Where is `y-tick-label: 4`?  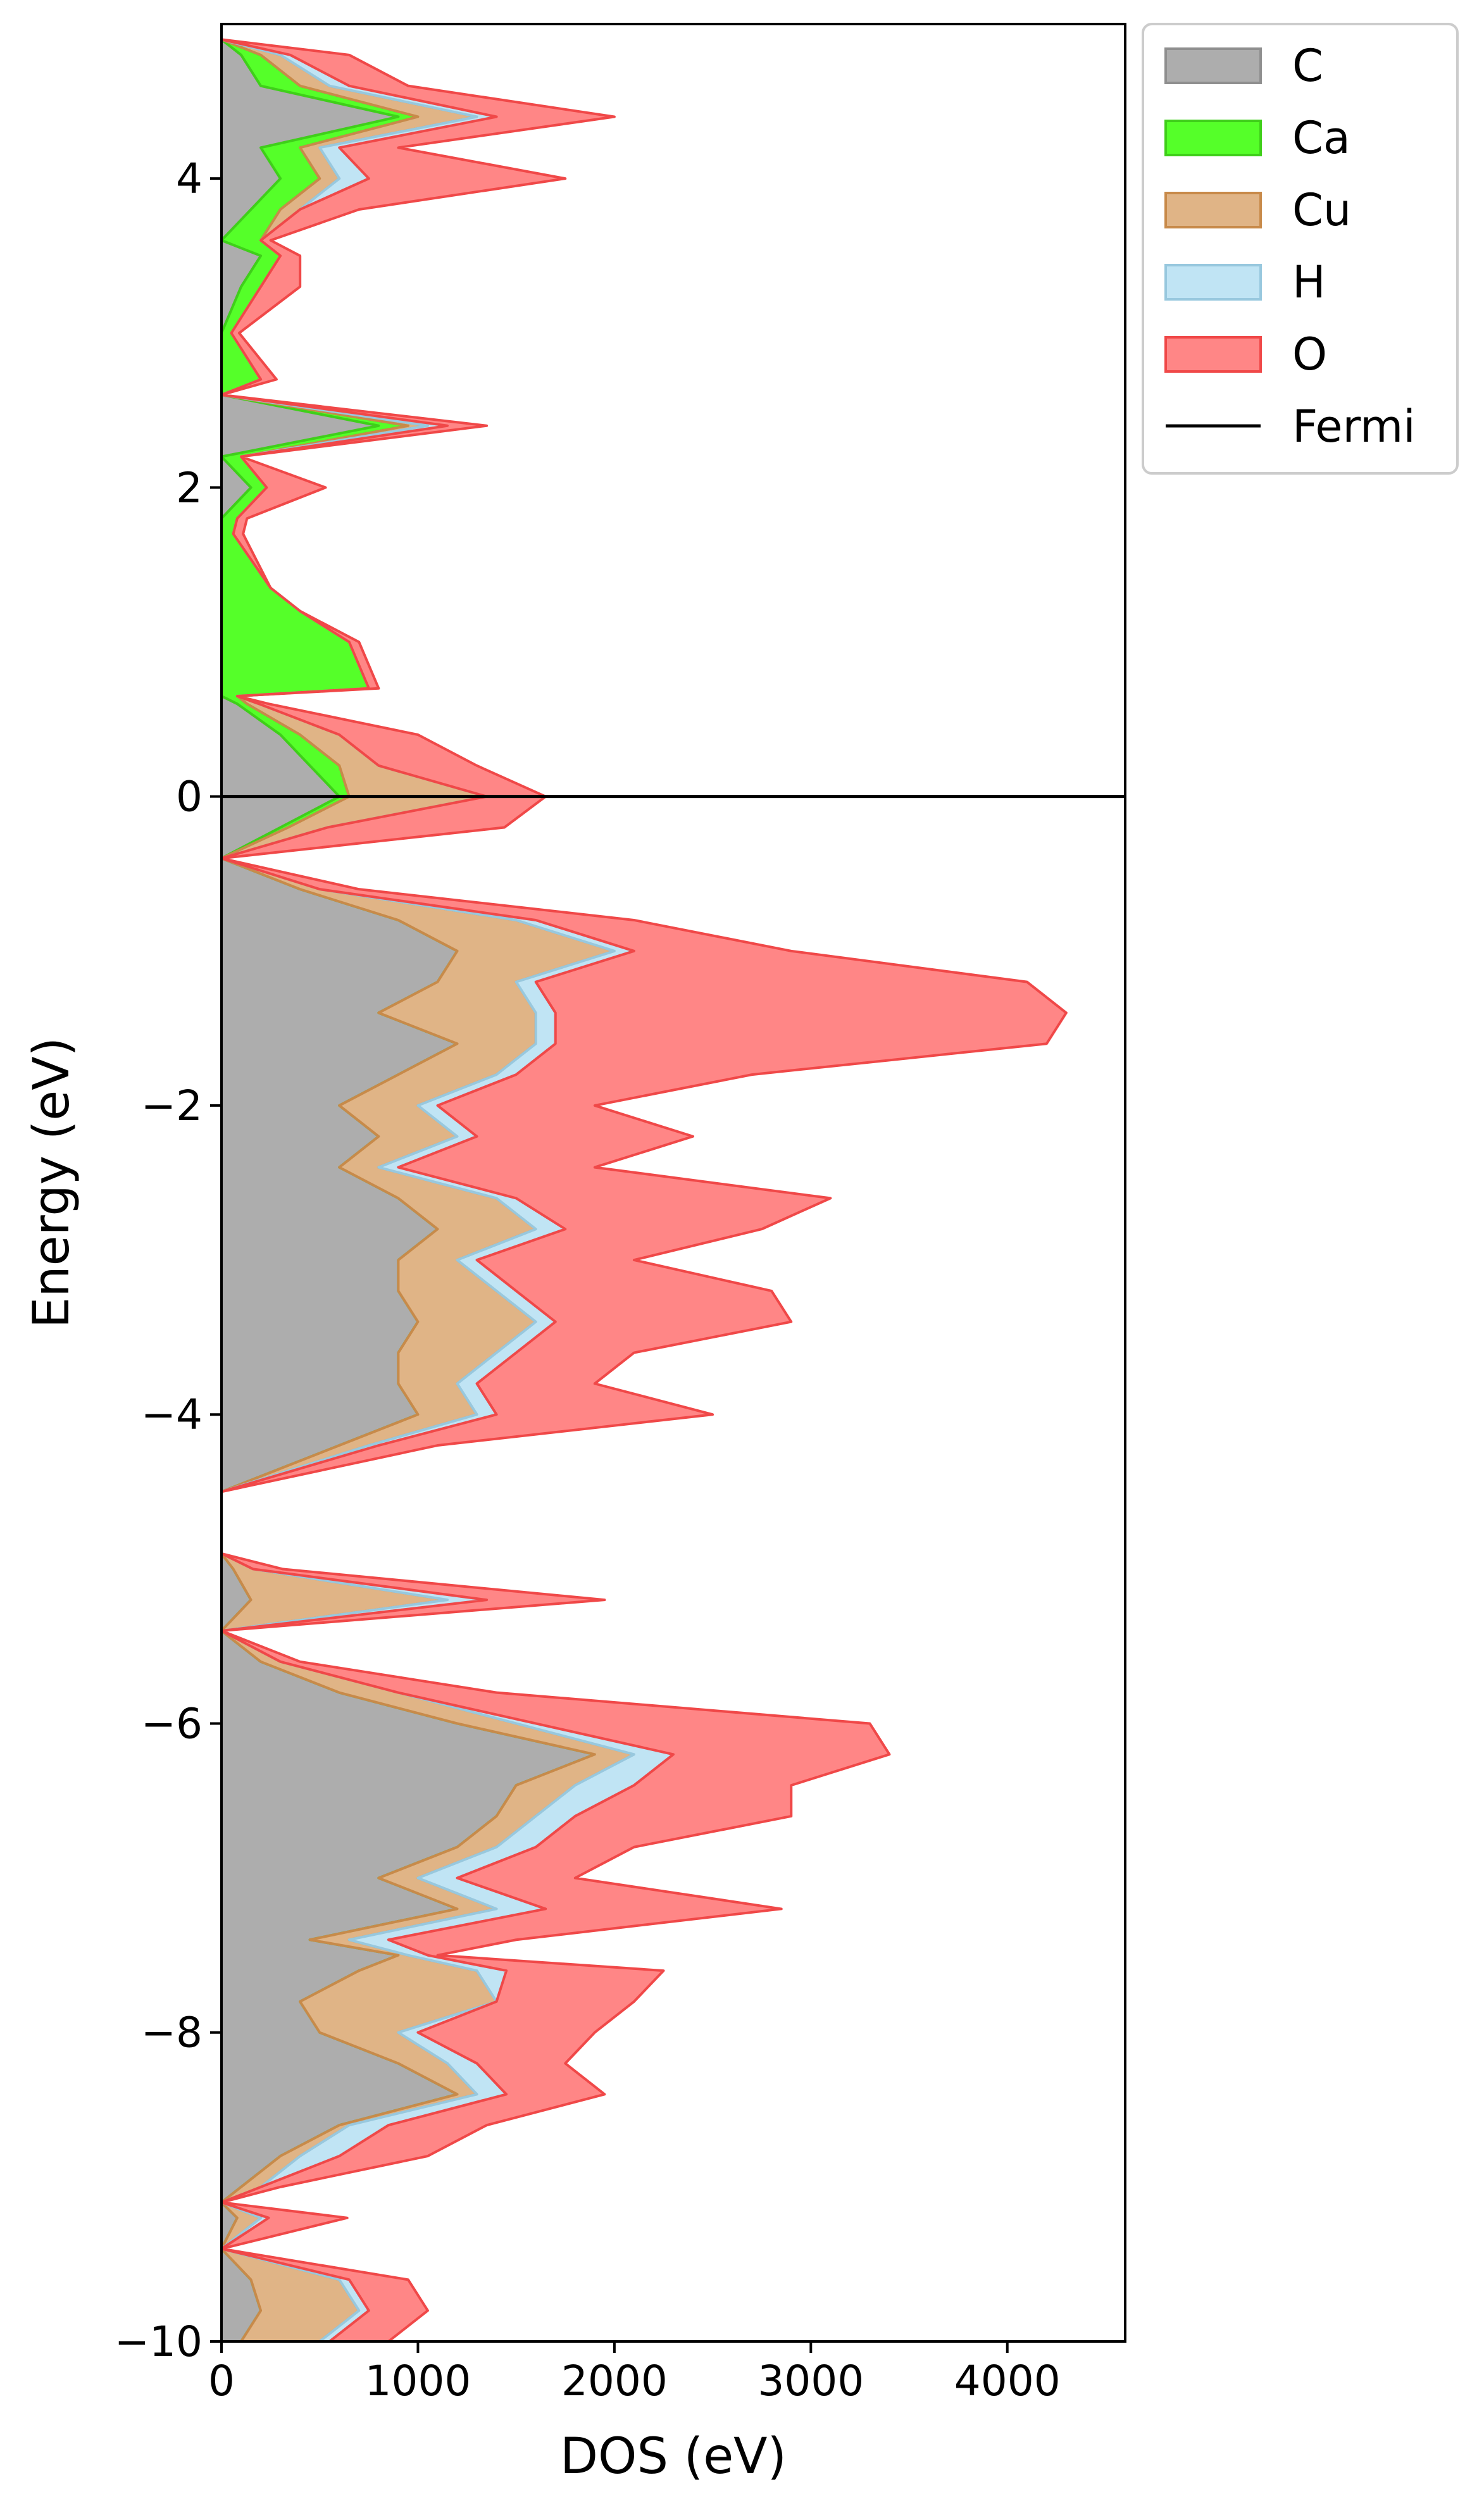 y-tick-label: 4 is located at coordinates (189, 179).